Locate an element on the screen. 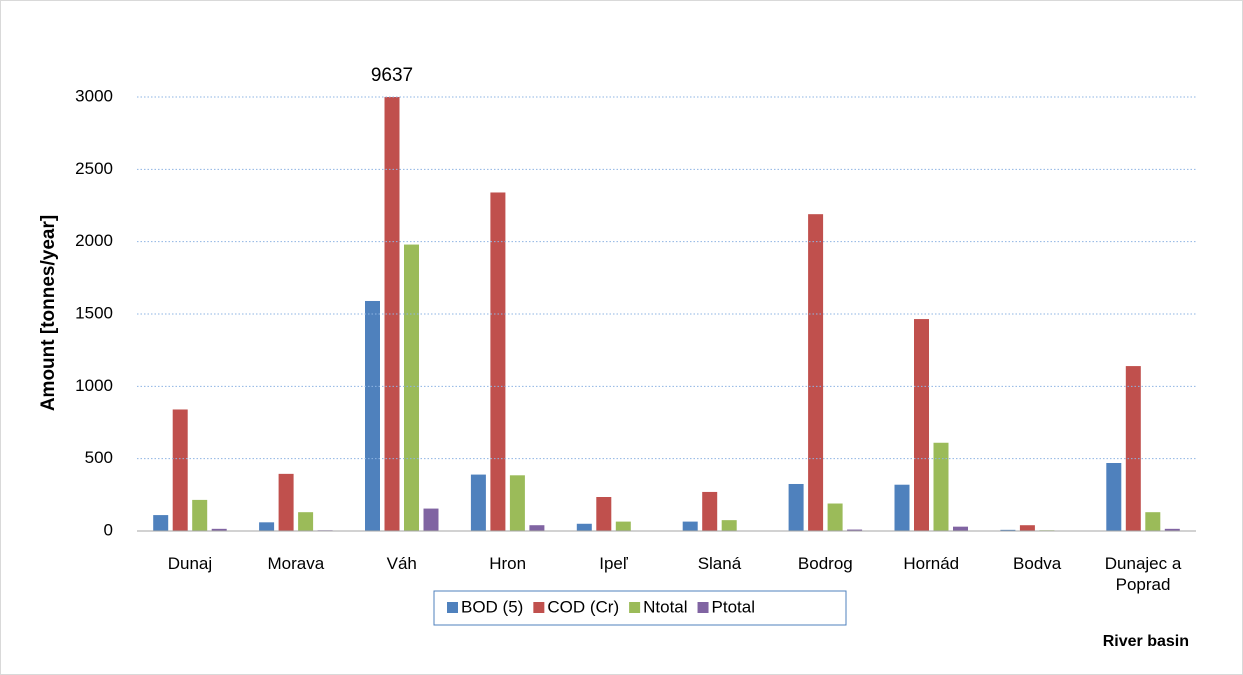 This screenshot has width=1243, height=675. legend-box is located at coordinates (640, 608).